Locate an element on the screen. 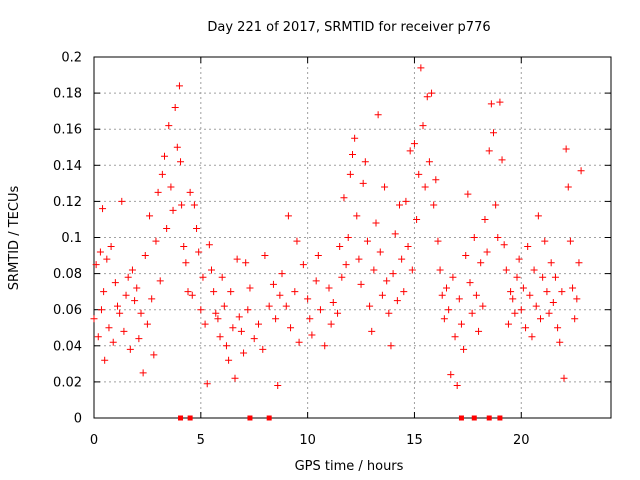 The width and height of the screenshot is (640, 480). y-tick-label: 0.1 is located at coordinates (71, 238).